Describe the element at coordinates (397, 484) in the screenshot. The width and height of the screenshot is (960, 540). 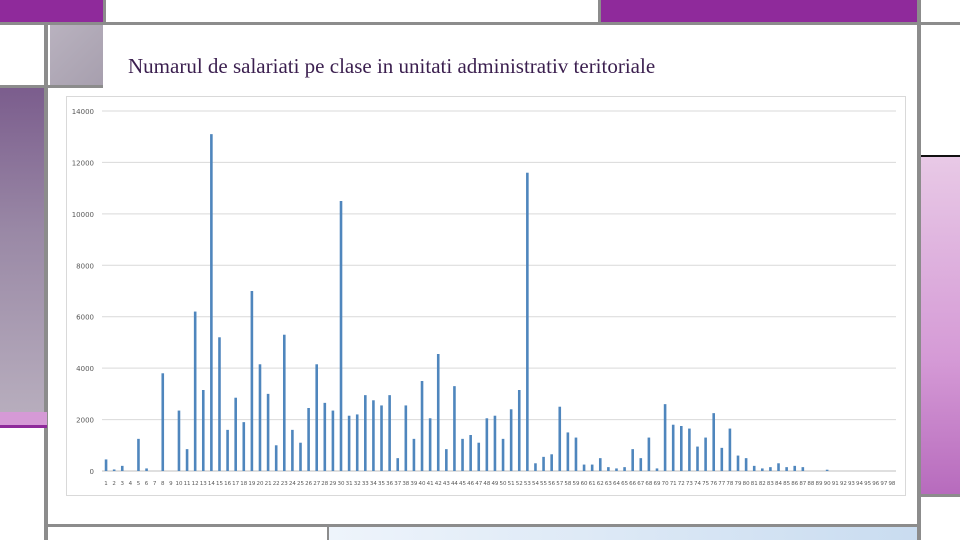
I see `x-tick-label: 37` at that location.